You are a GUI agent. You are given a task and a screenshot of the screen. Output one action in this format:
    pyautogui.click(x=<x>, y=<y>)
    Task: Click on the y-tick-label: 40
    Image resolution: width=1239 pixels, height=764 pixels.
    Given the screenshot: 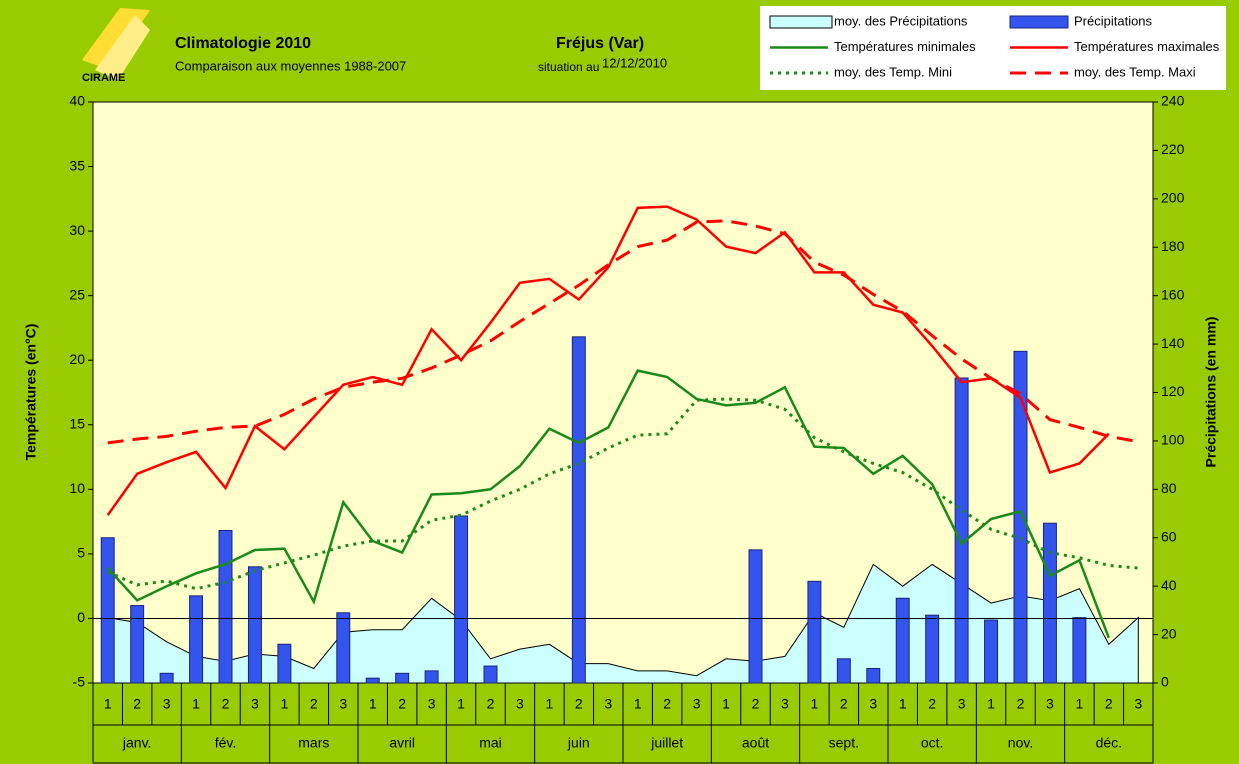 What is the action you would take?
    pyautogui.click(x=77, y=101)
    